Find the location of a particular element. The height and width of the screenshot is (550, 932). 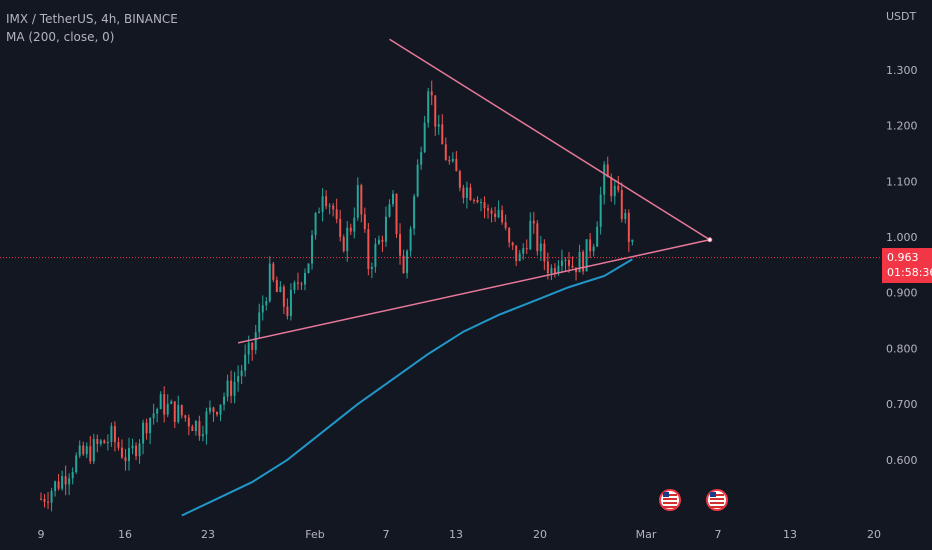

x-tick-label: Mar is located at coordinates (646, 534).